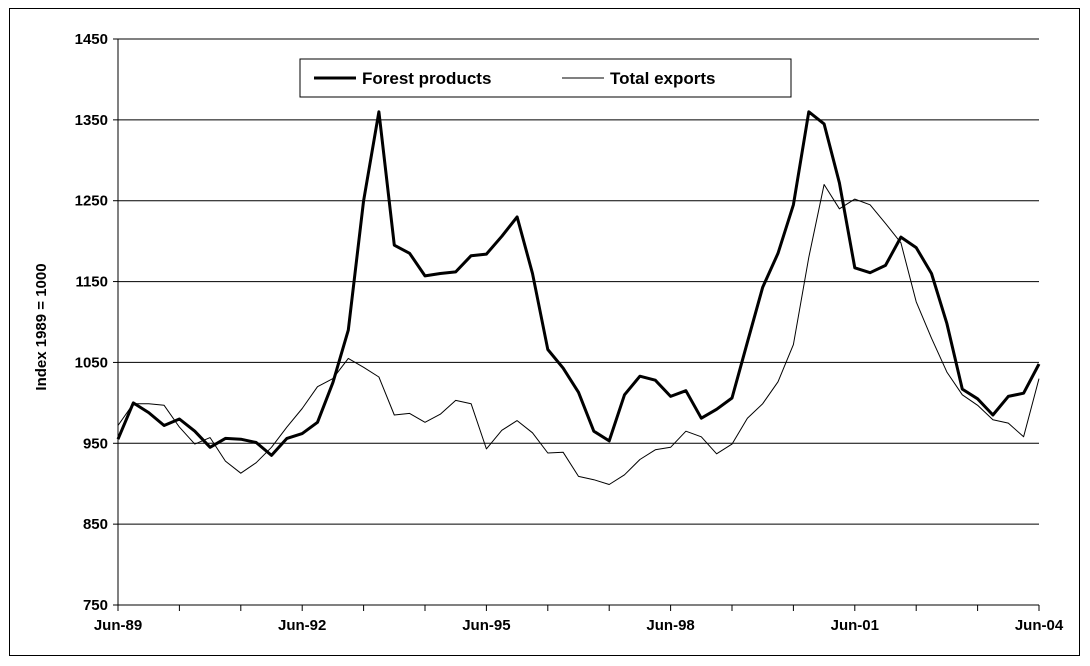  What do you see at coordinates (91, 39) in the screenshot?
I see `y-tick-label: 1450` at bounding box center [91, 39].